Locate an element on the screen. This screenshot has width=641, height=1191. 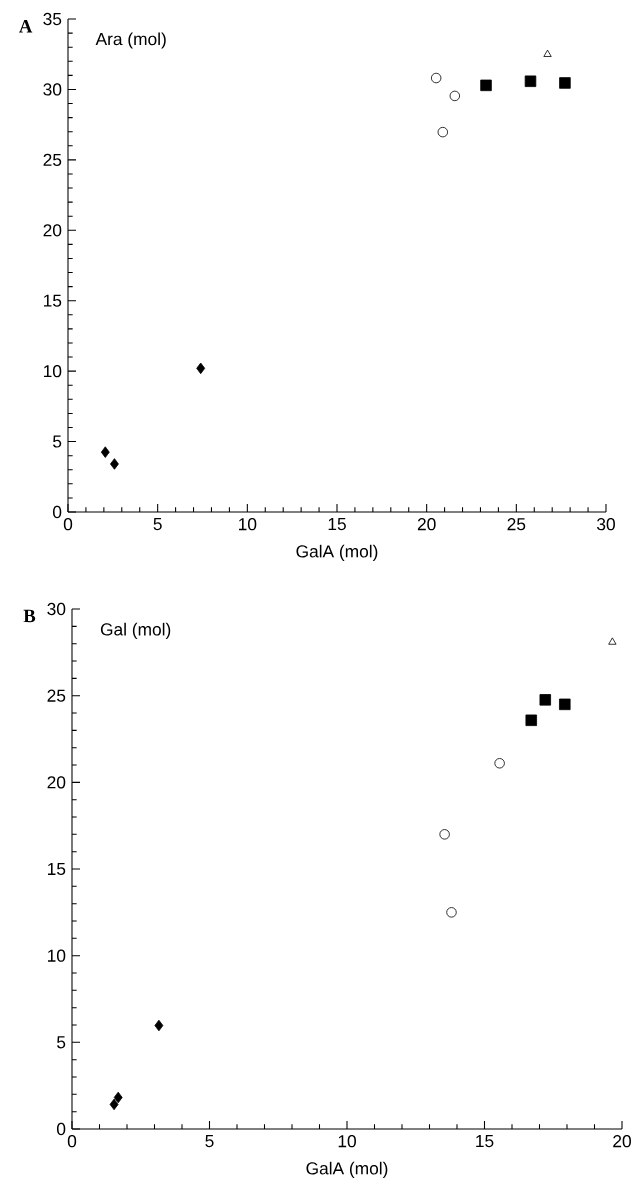
y-axis-title: Gal (mol) is located at coordinates (135, 631).